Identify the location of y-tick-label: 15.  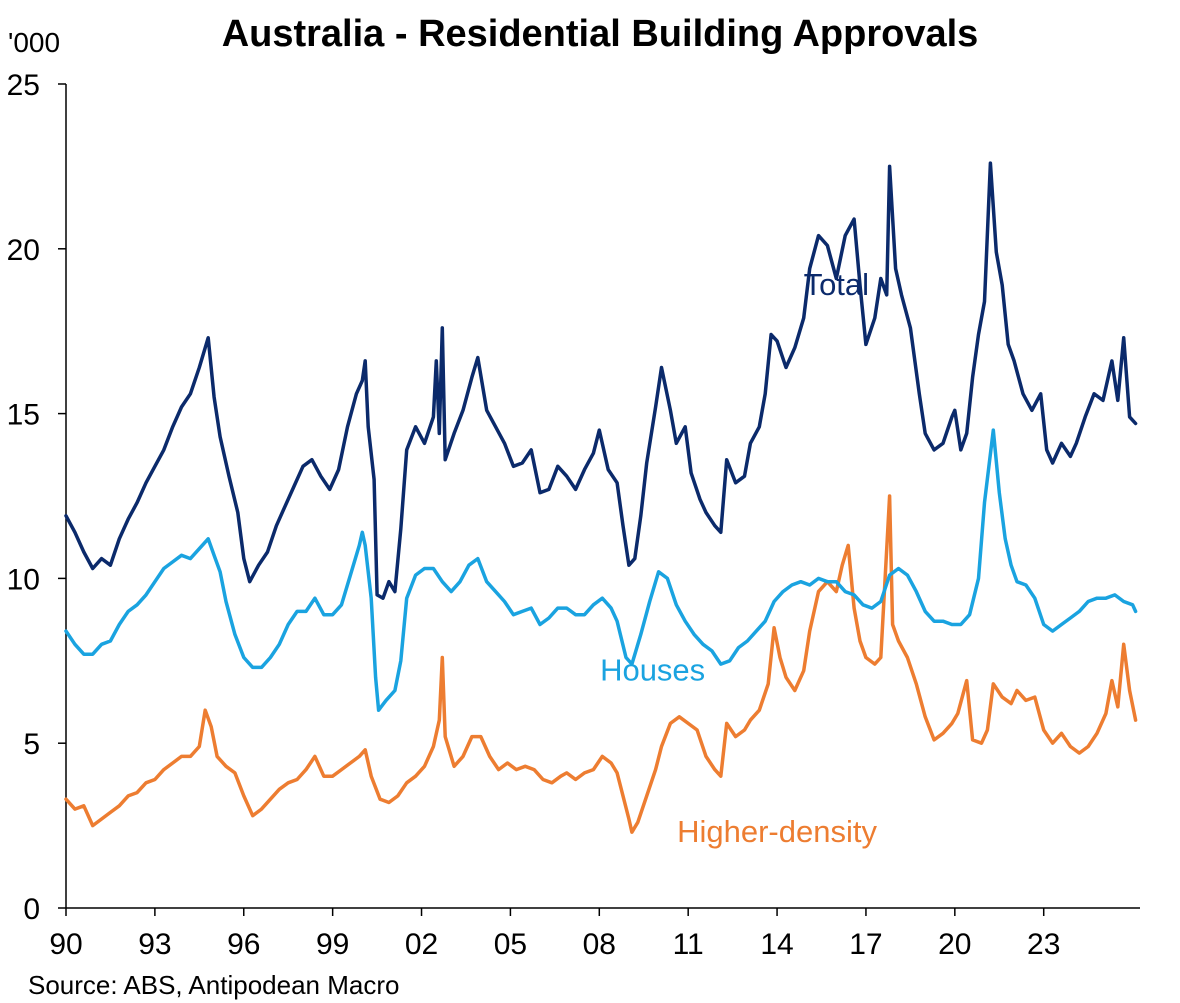
(23, 415).